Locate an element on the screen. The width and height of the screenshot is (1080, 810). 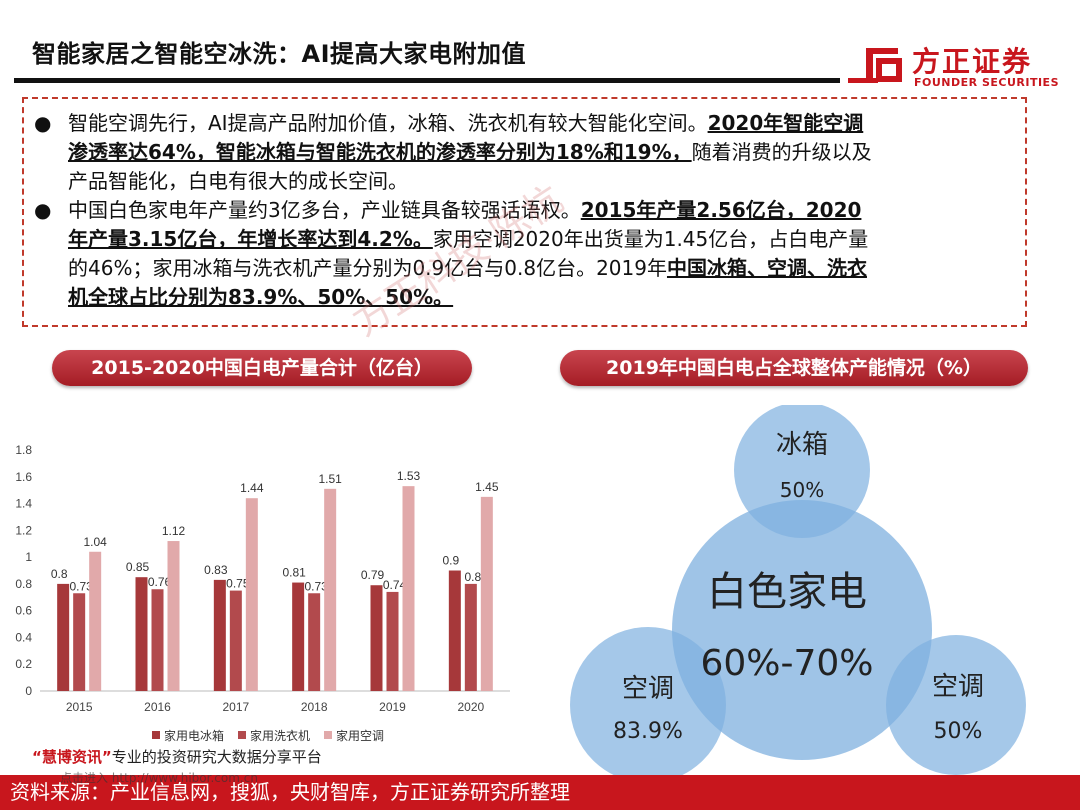
bullet-2-text-a: 中国白色家电年产量约3亿多台，产业链具备较强话语权。 is located at coordinates (324, 210).